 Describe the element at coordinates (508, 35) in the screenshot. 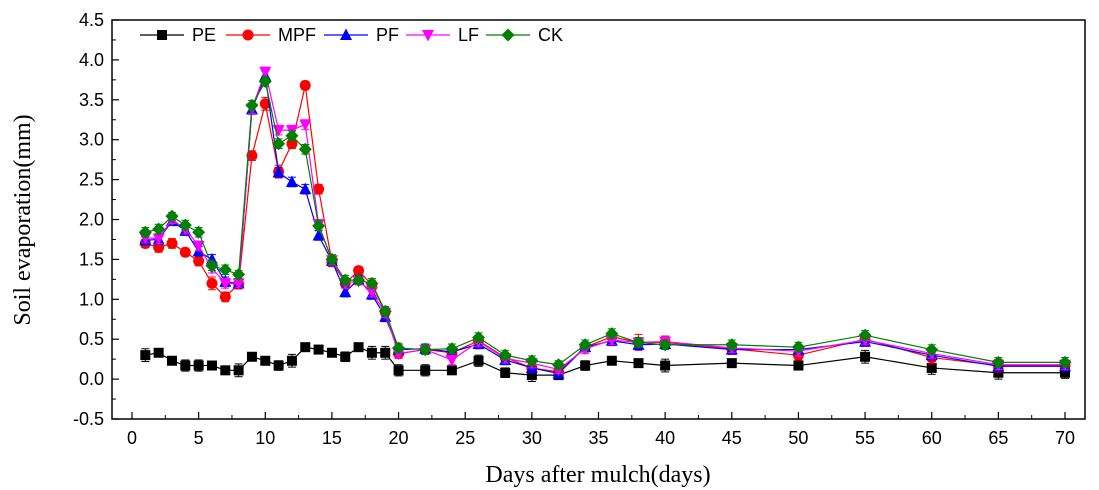

I see `legend-marker-ck` at that location.